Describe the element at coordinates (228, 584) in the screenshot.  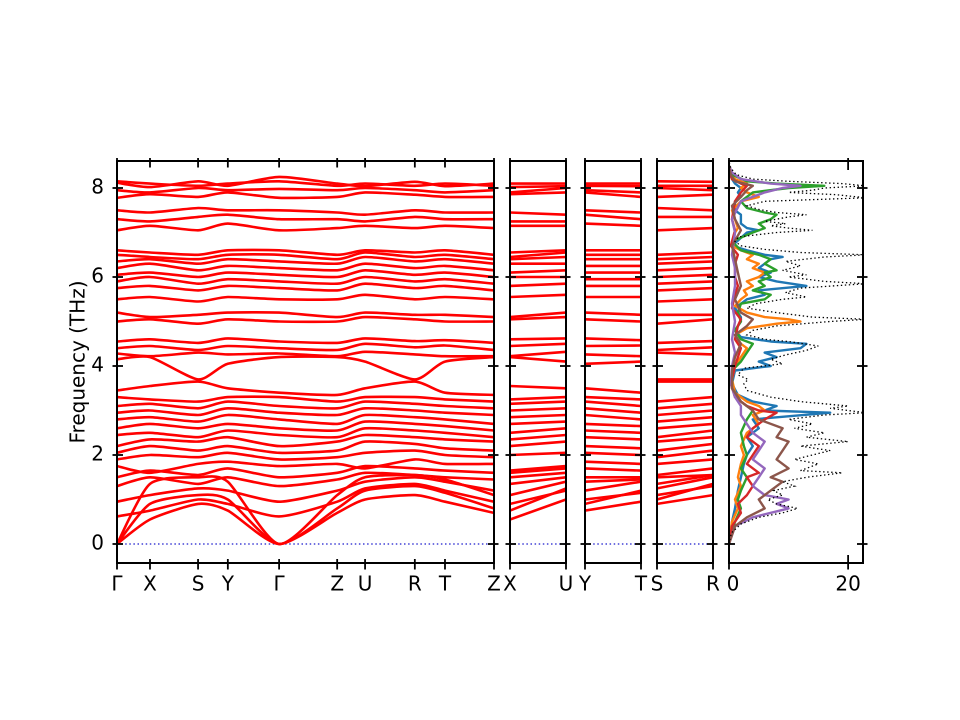
I see `kpoint-label: Y` at that location.